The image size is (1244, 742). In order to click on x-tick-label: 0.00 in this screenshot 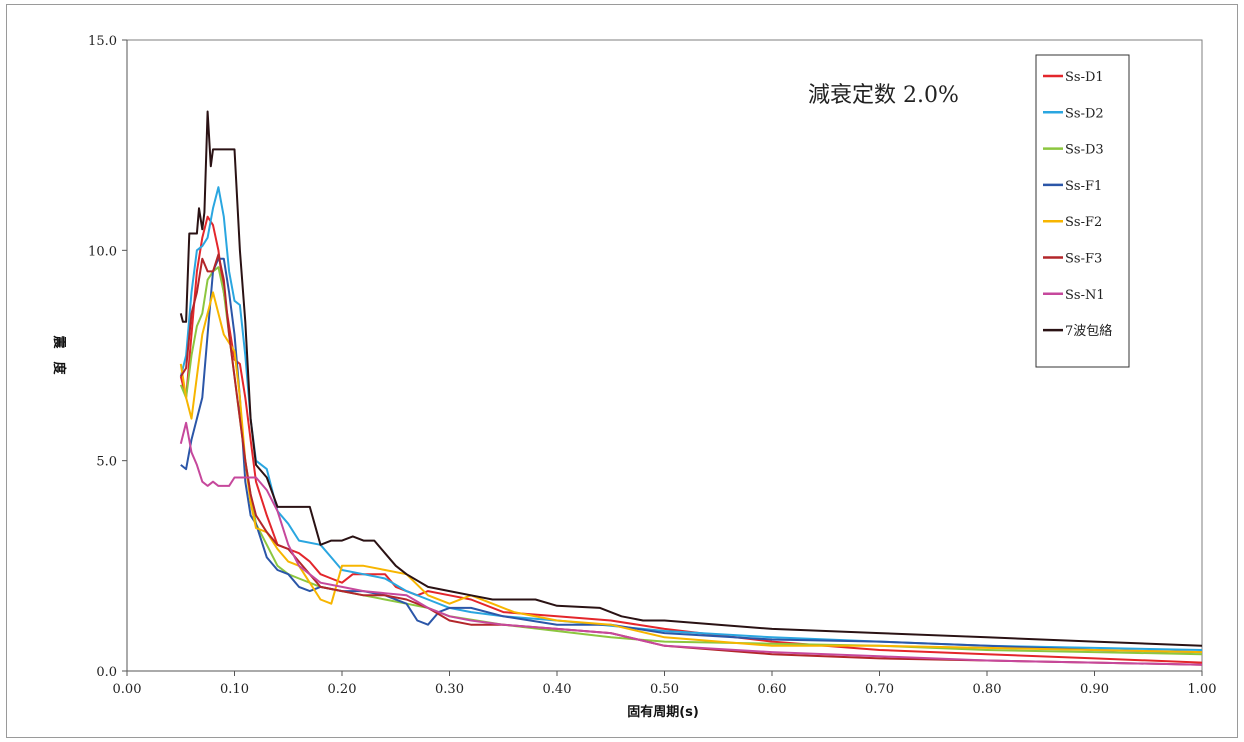, I will do `click(127, 689)`.